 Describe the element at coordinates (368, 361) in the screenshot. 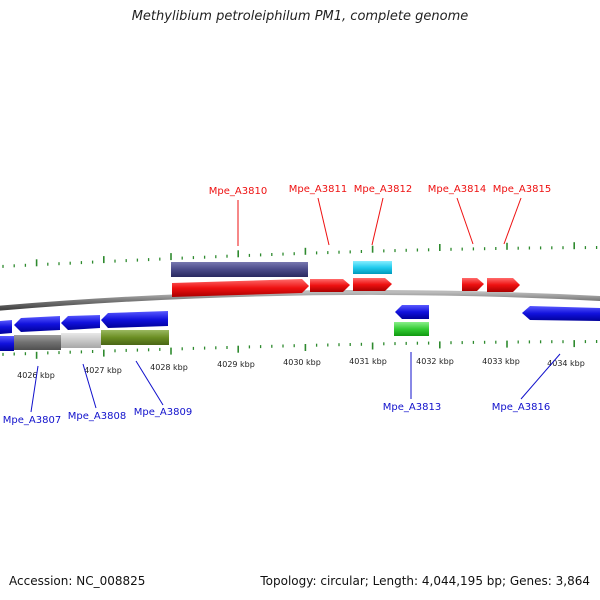

I see `kbp-label: 4031 kbp` at that location.